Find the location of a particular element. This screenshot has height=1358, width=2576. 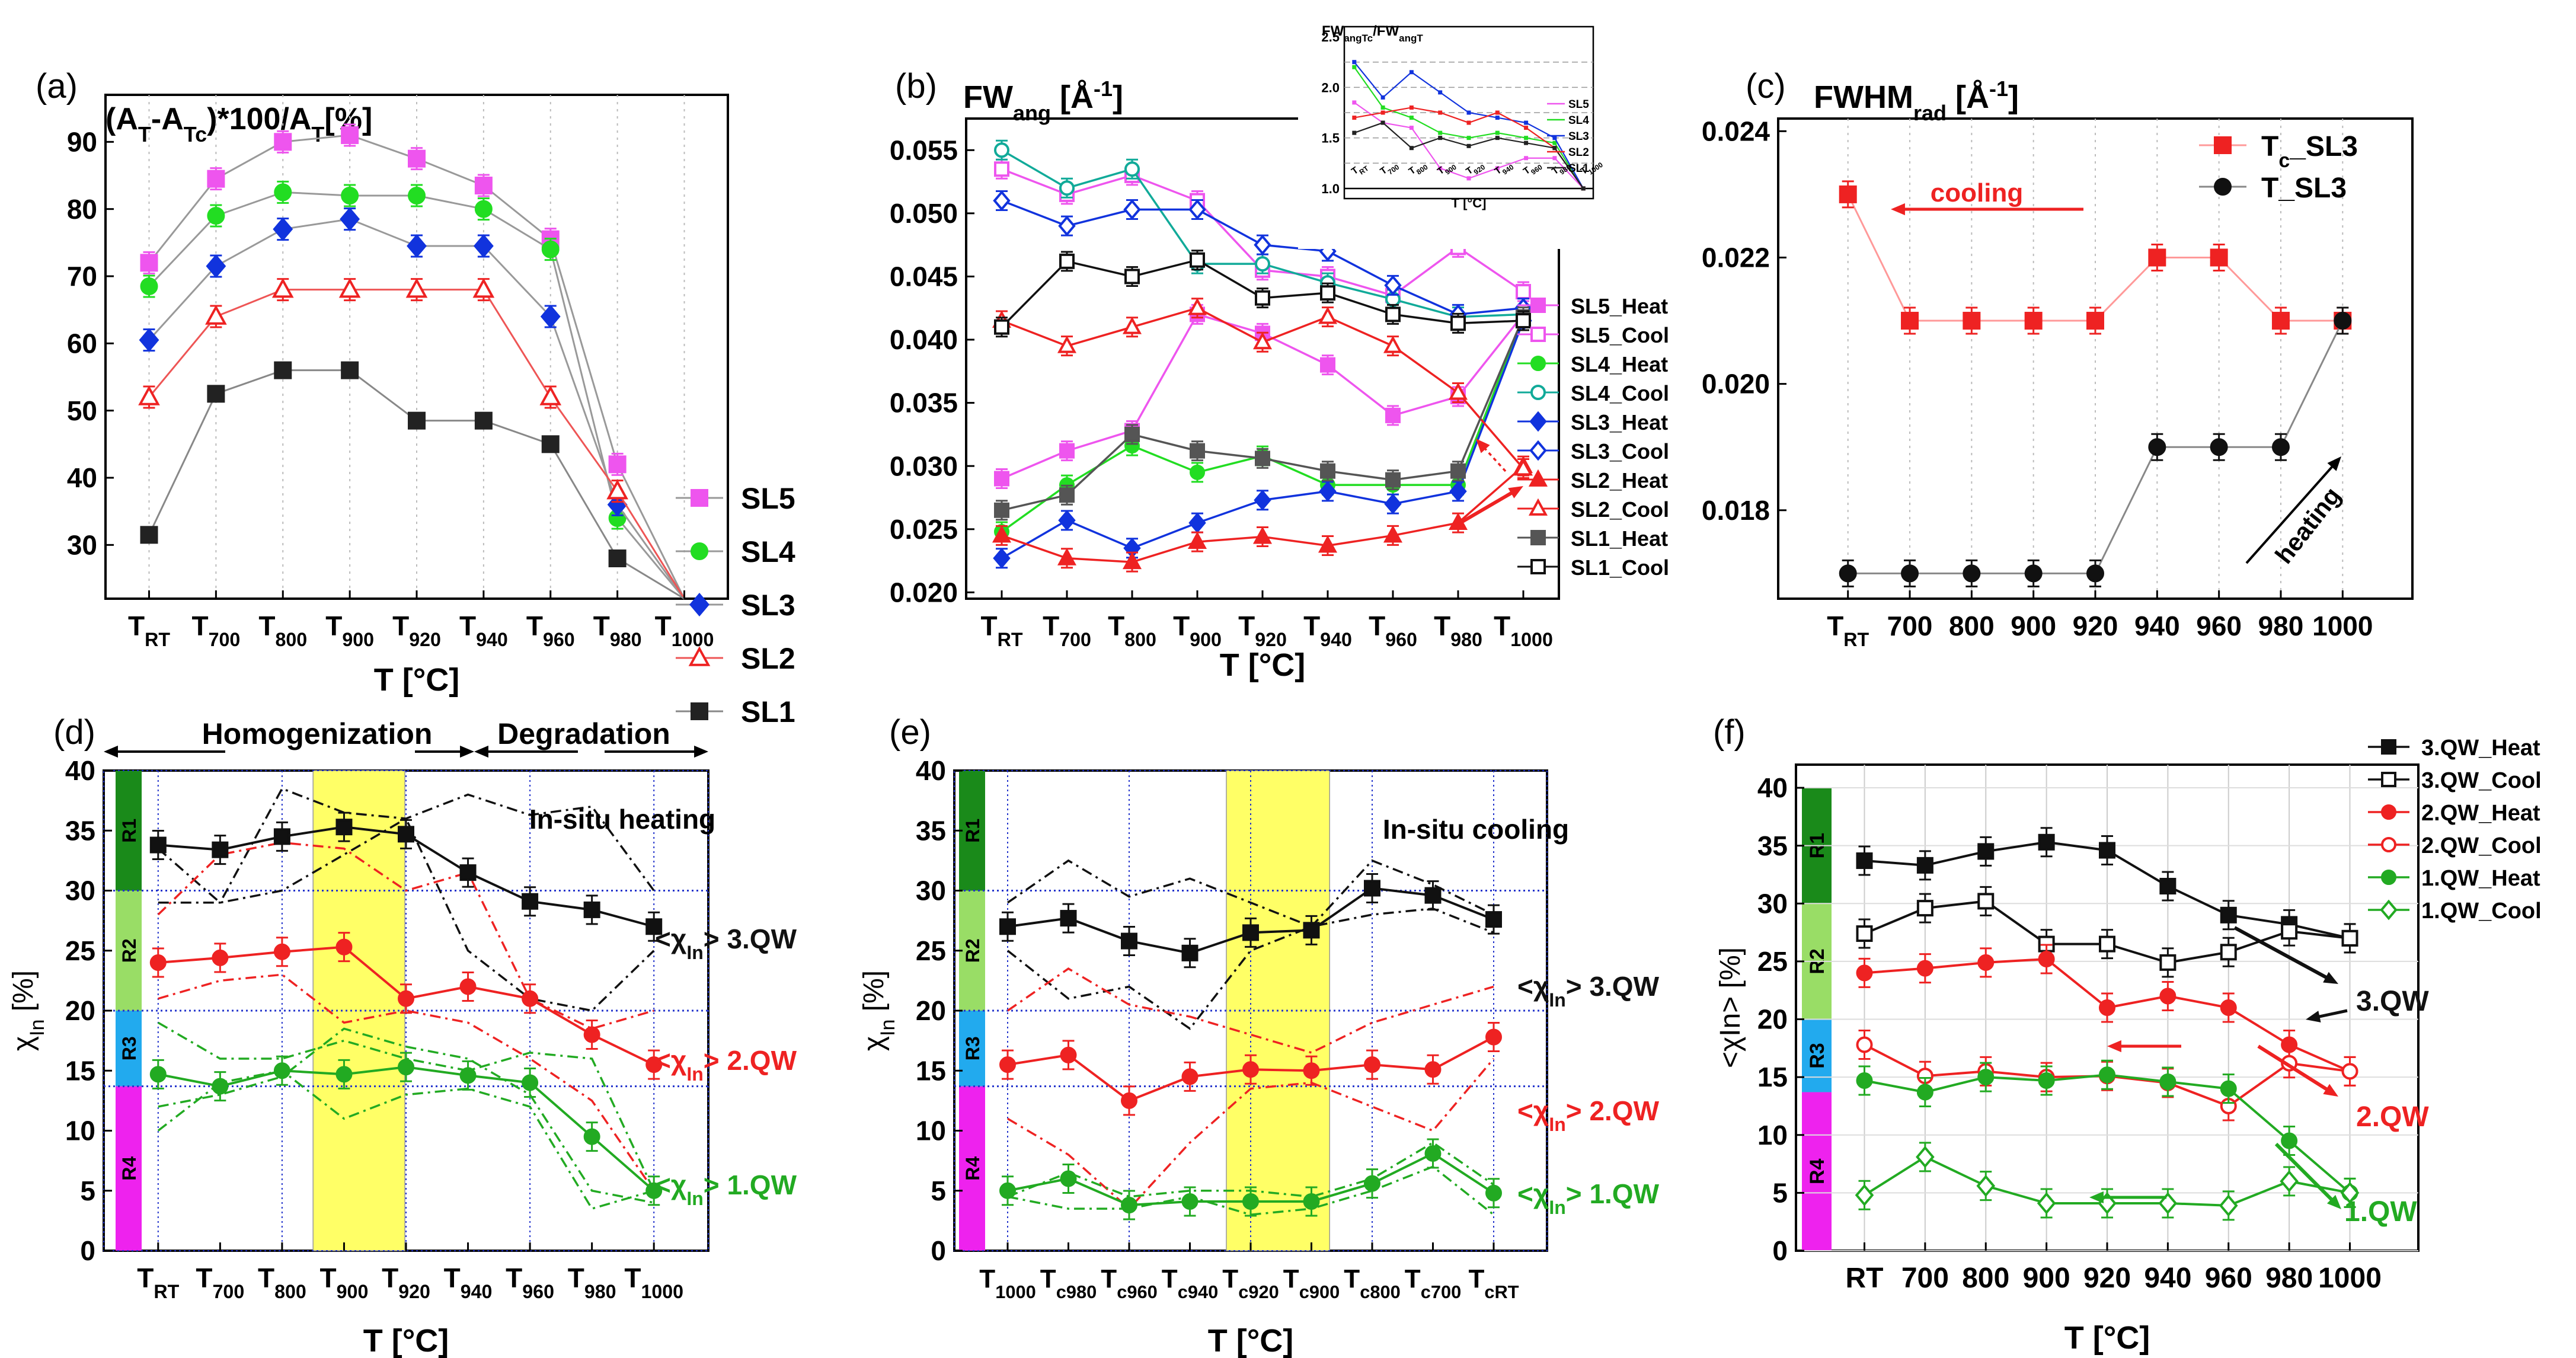

series-d is located at coordinates (406, 998).